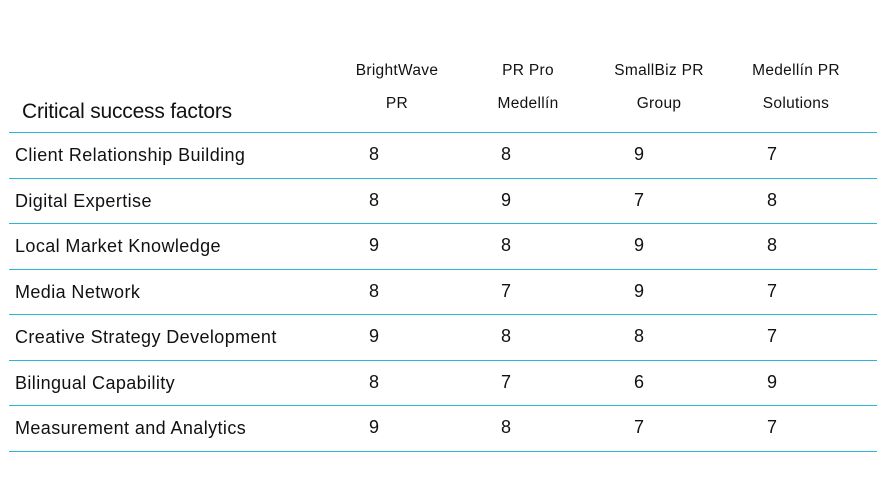 The height and width of the screenshot is (479, 877). I want to click on score-cell: 6, so click(639, 381).